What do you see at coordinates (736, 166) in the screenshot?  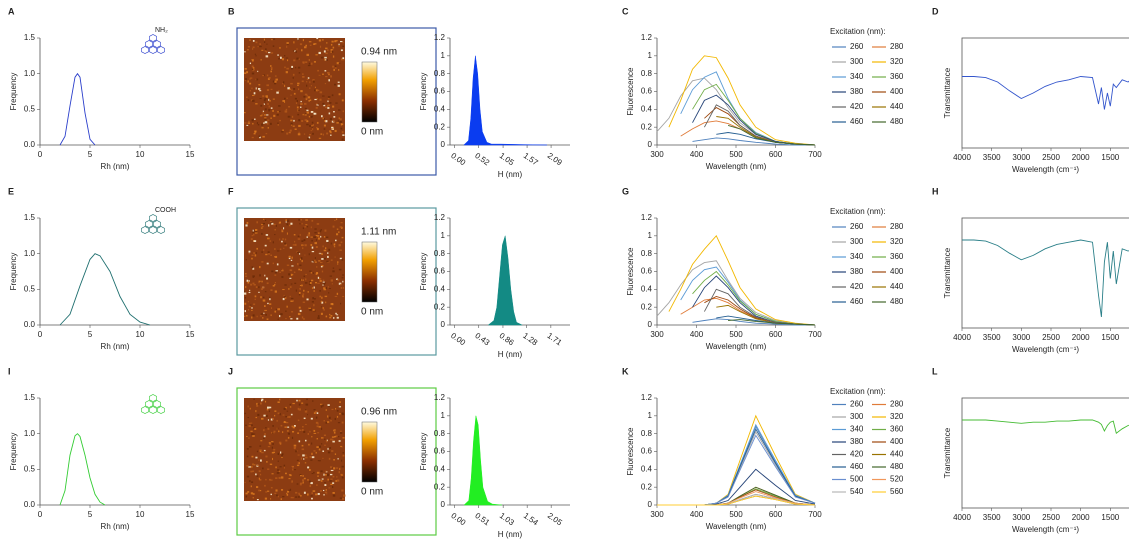 I see `x-axis-label: Wavelength (nm)` at bounding box center [736, 166].